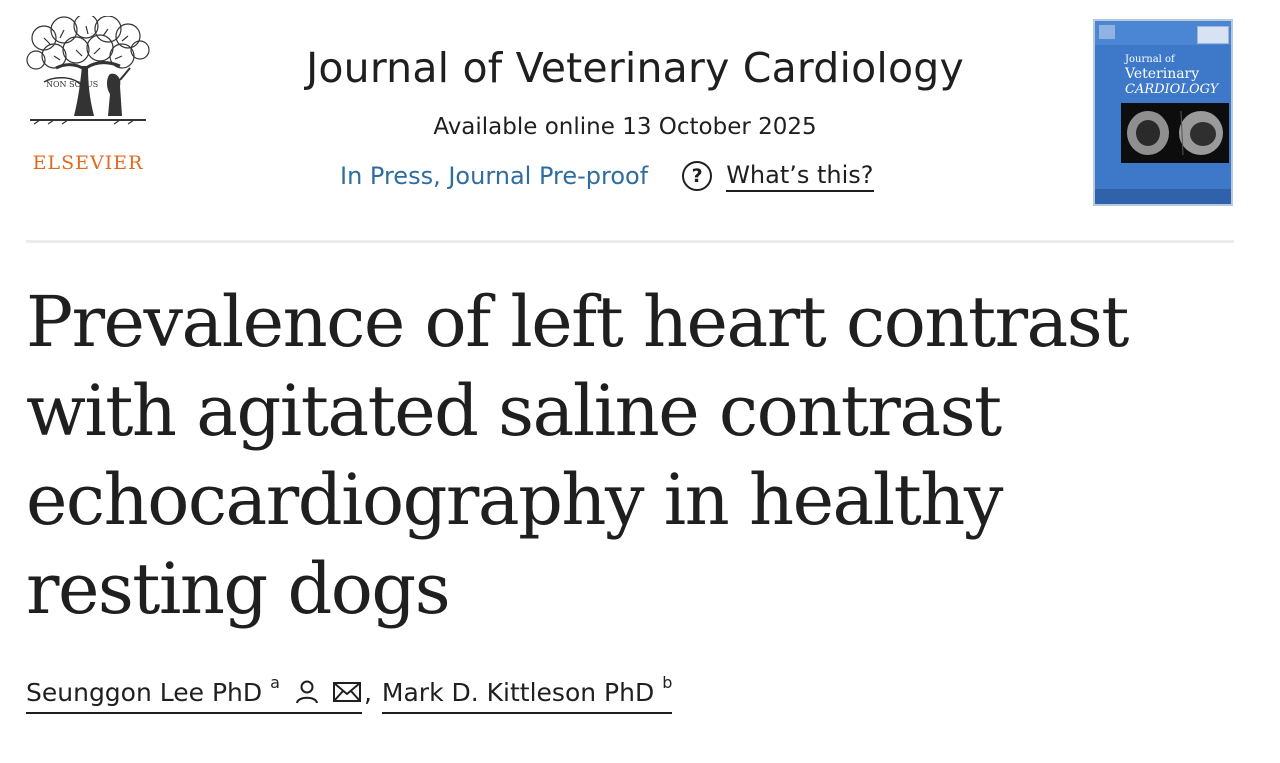 The height and width of the screenshot is (763, 1280). Describe the element at coordinates (518, 692) in the screenshot. I see `author-name: Mark D. Kittleson PhD` at that location.